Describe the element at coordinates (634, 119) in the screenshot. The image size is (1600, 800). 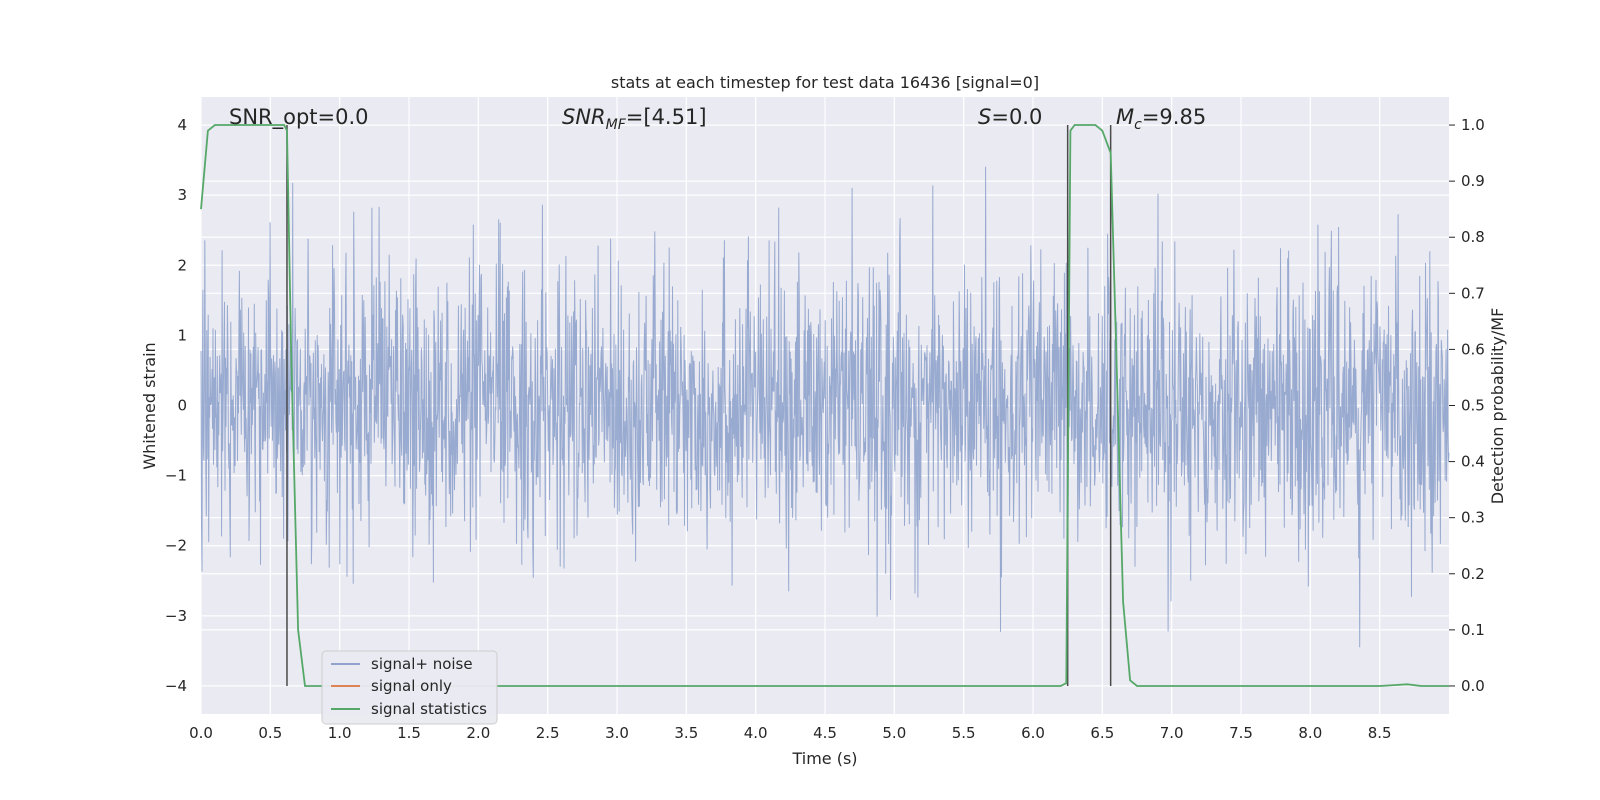
I see `annotation-snr-mf: SNRMF=[4.51]` at that location.